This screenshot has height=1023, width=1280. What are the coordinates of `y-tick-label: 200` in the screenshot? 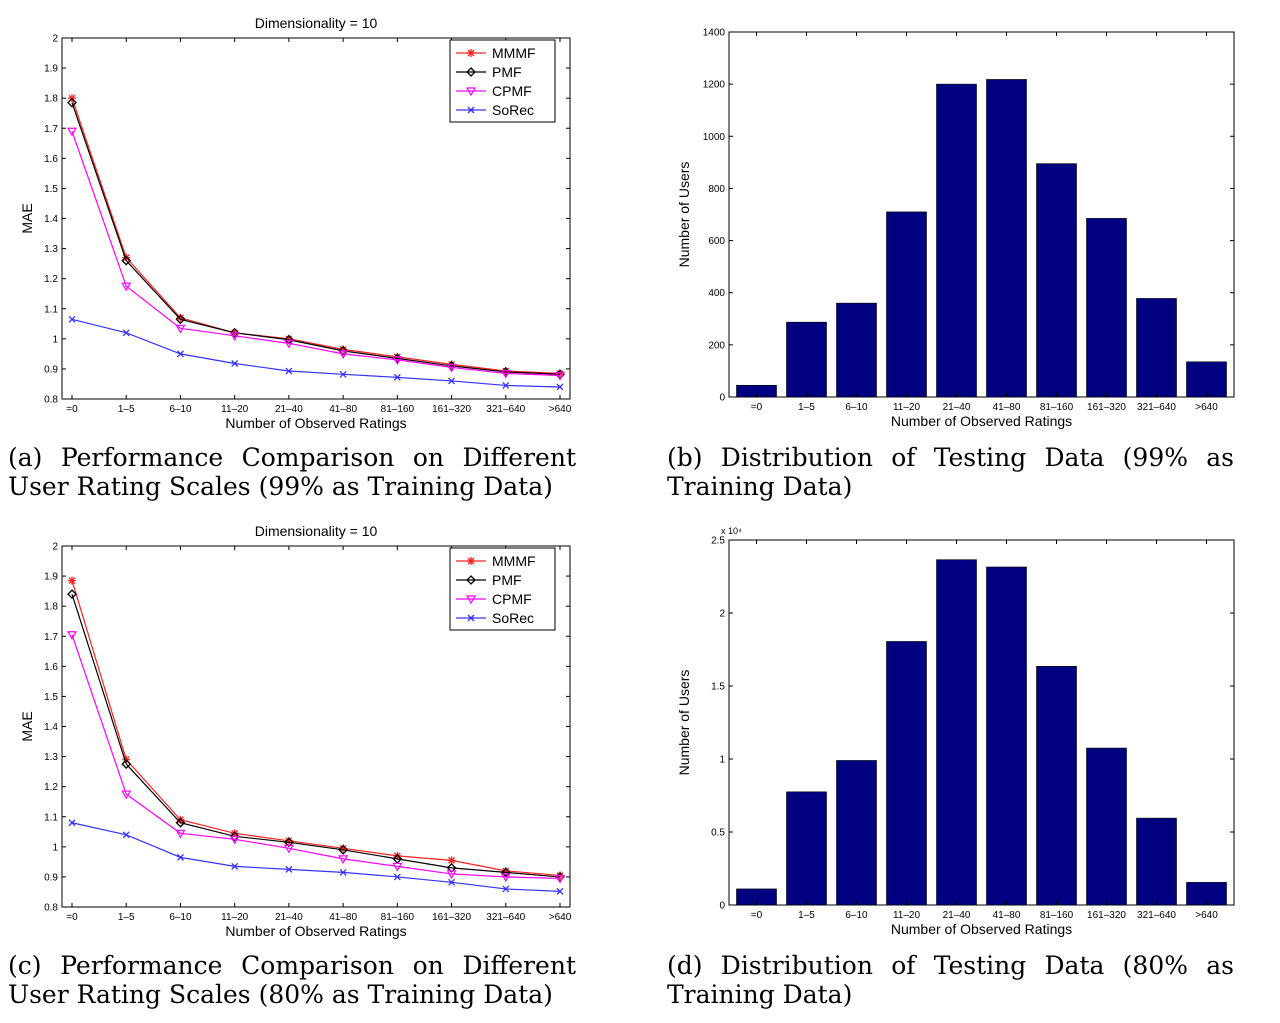 It's located at (716, 345).